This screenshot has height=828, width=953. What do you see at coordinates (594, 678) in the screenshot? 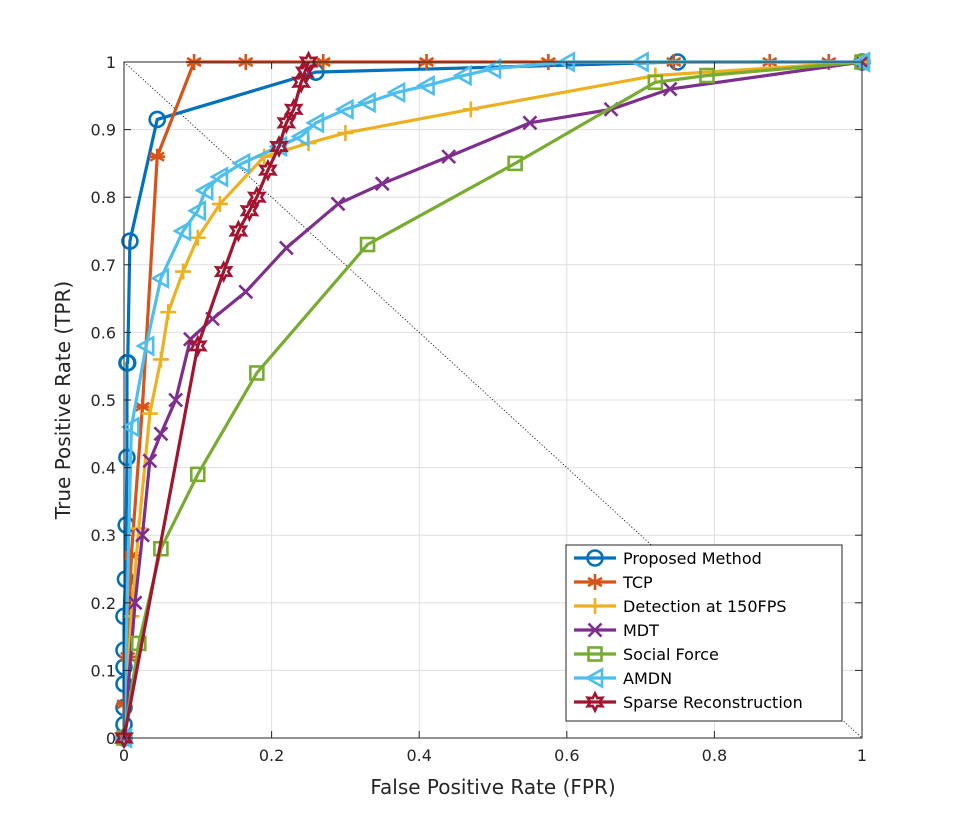
I see `legend-marker-amdn` at bounding box center [594, 678].